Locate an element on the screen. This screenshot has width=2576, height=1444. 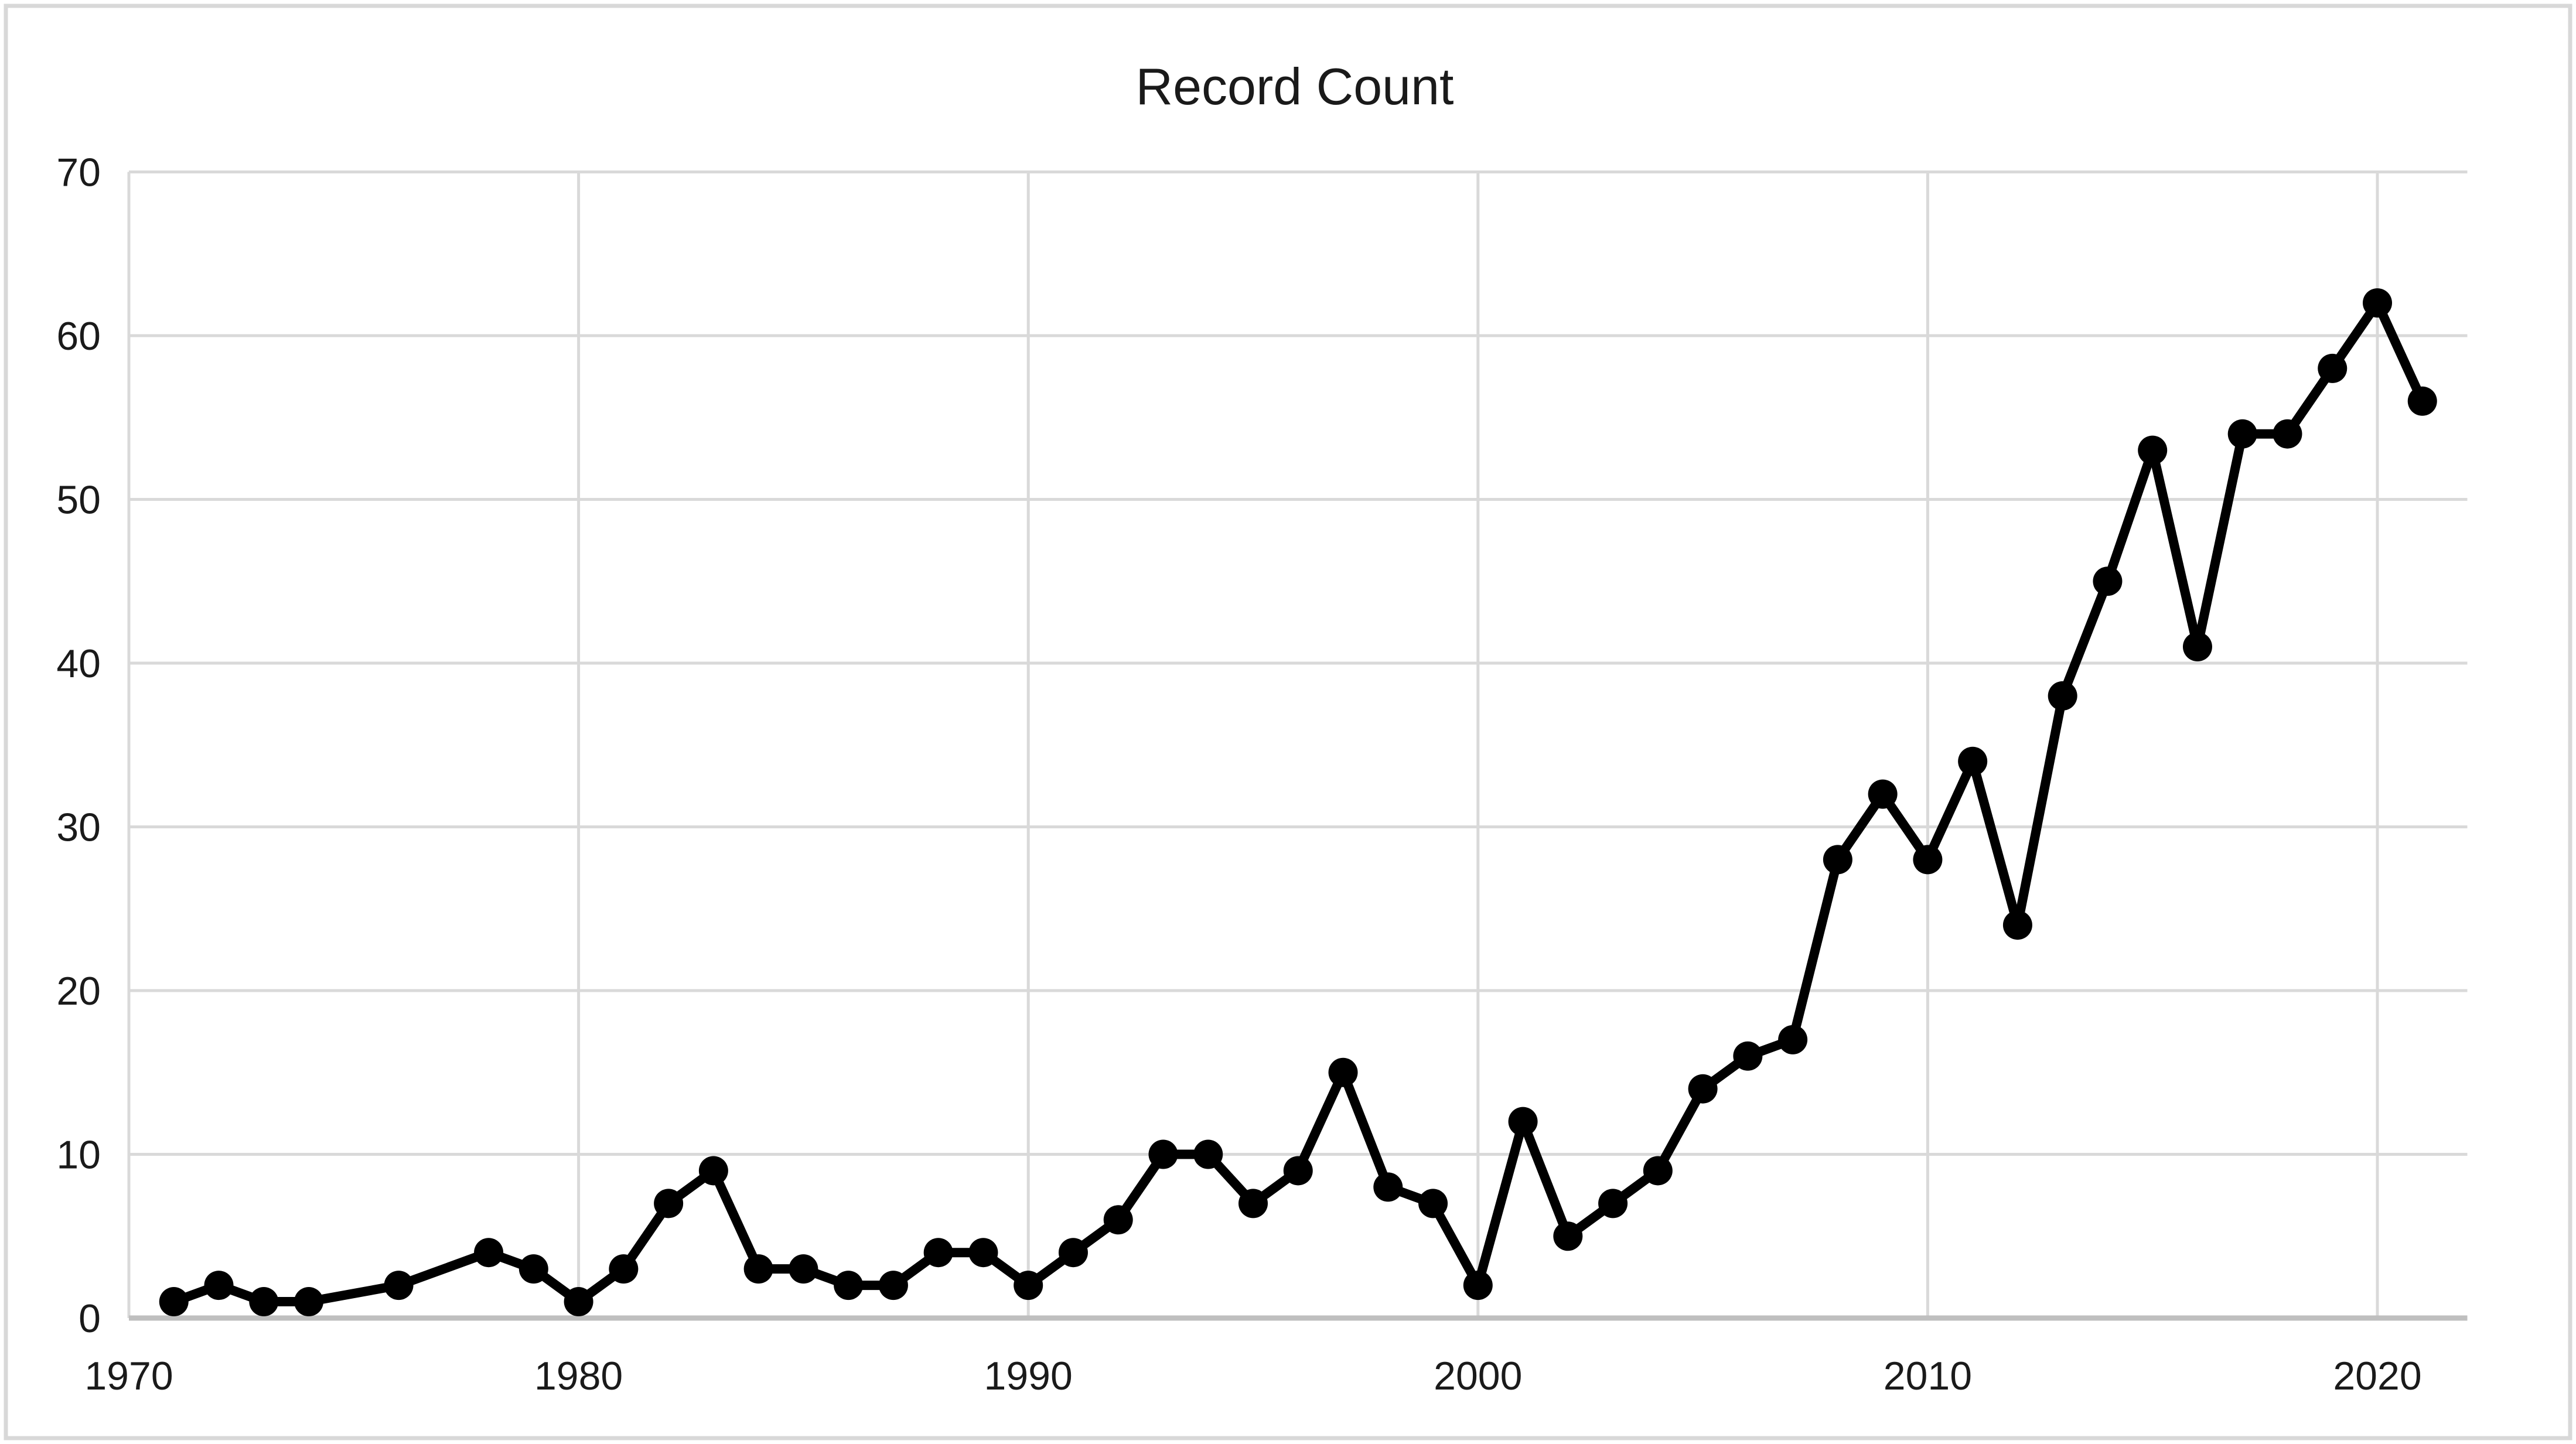
y-tick-label: 60 is located at coordinates (78, 337).